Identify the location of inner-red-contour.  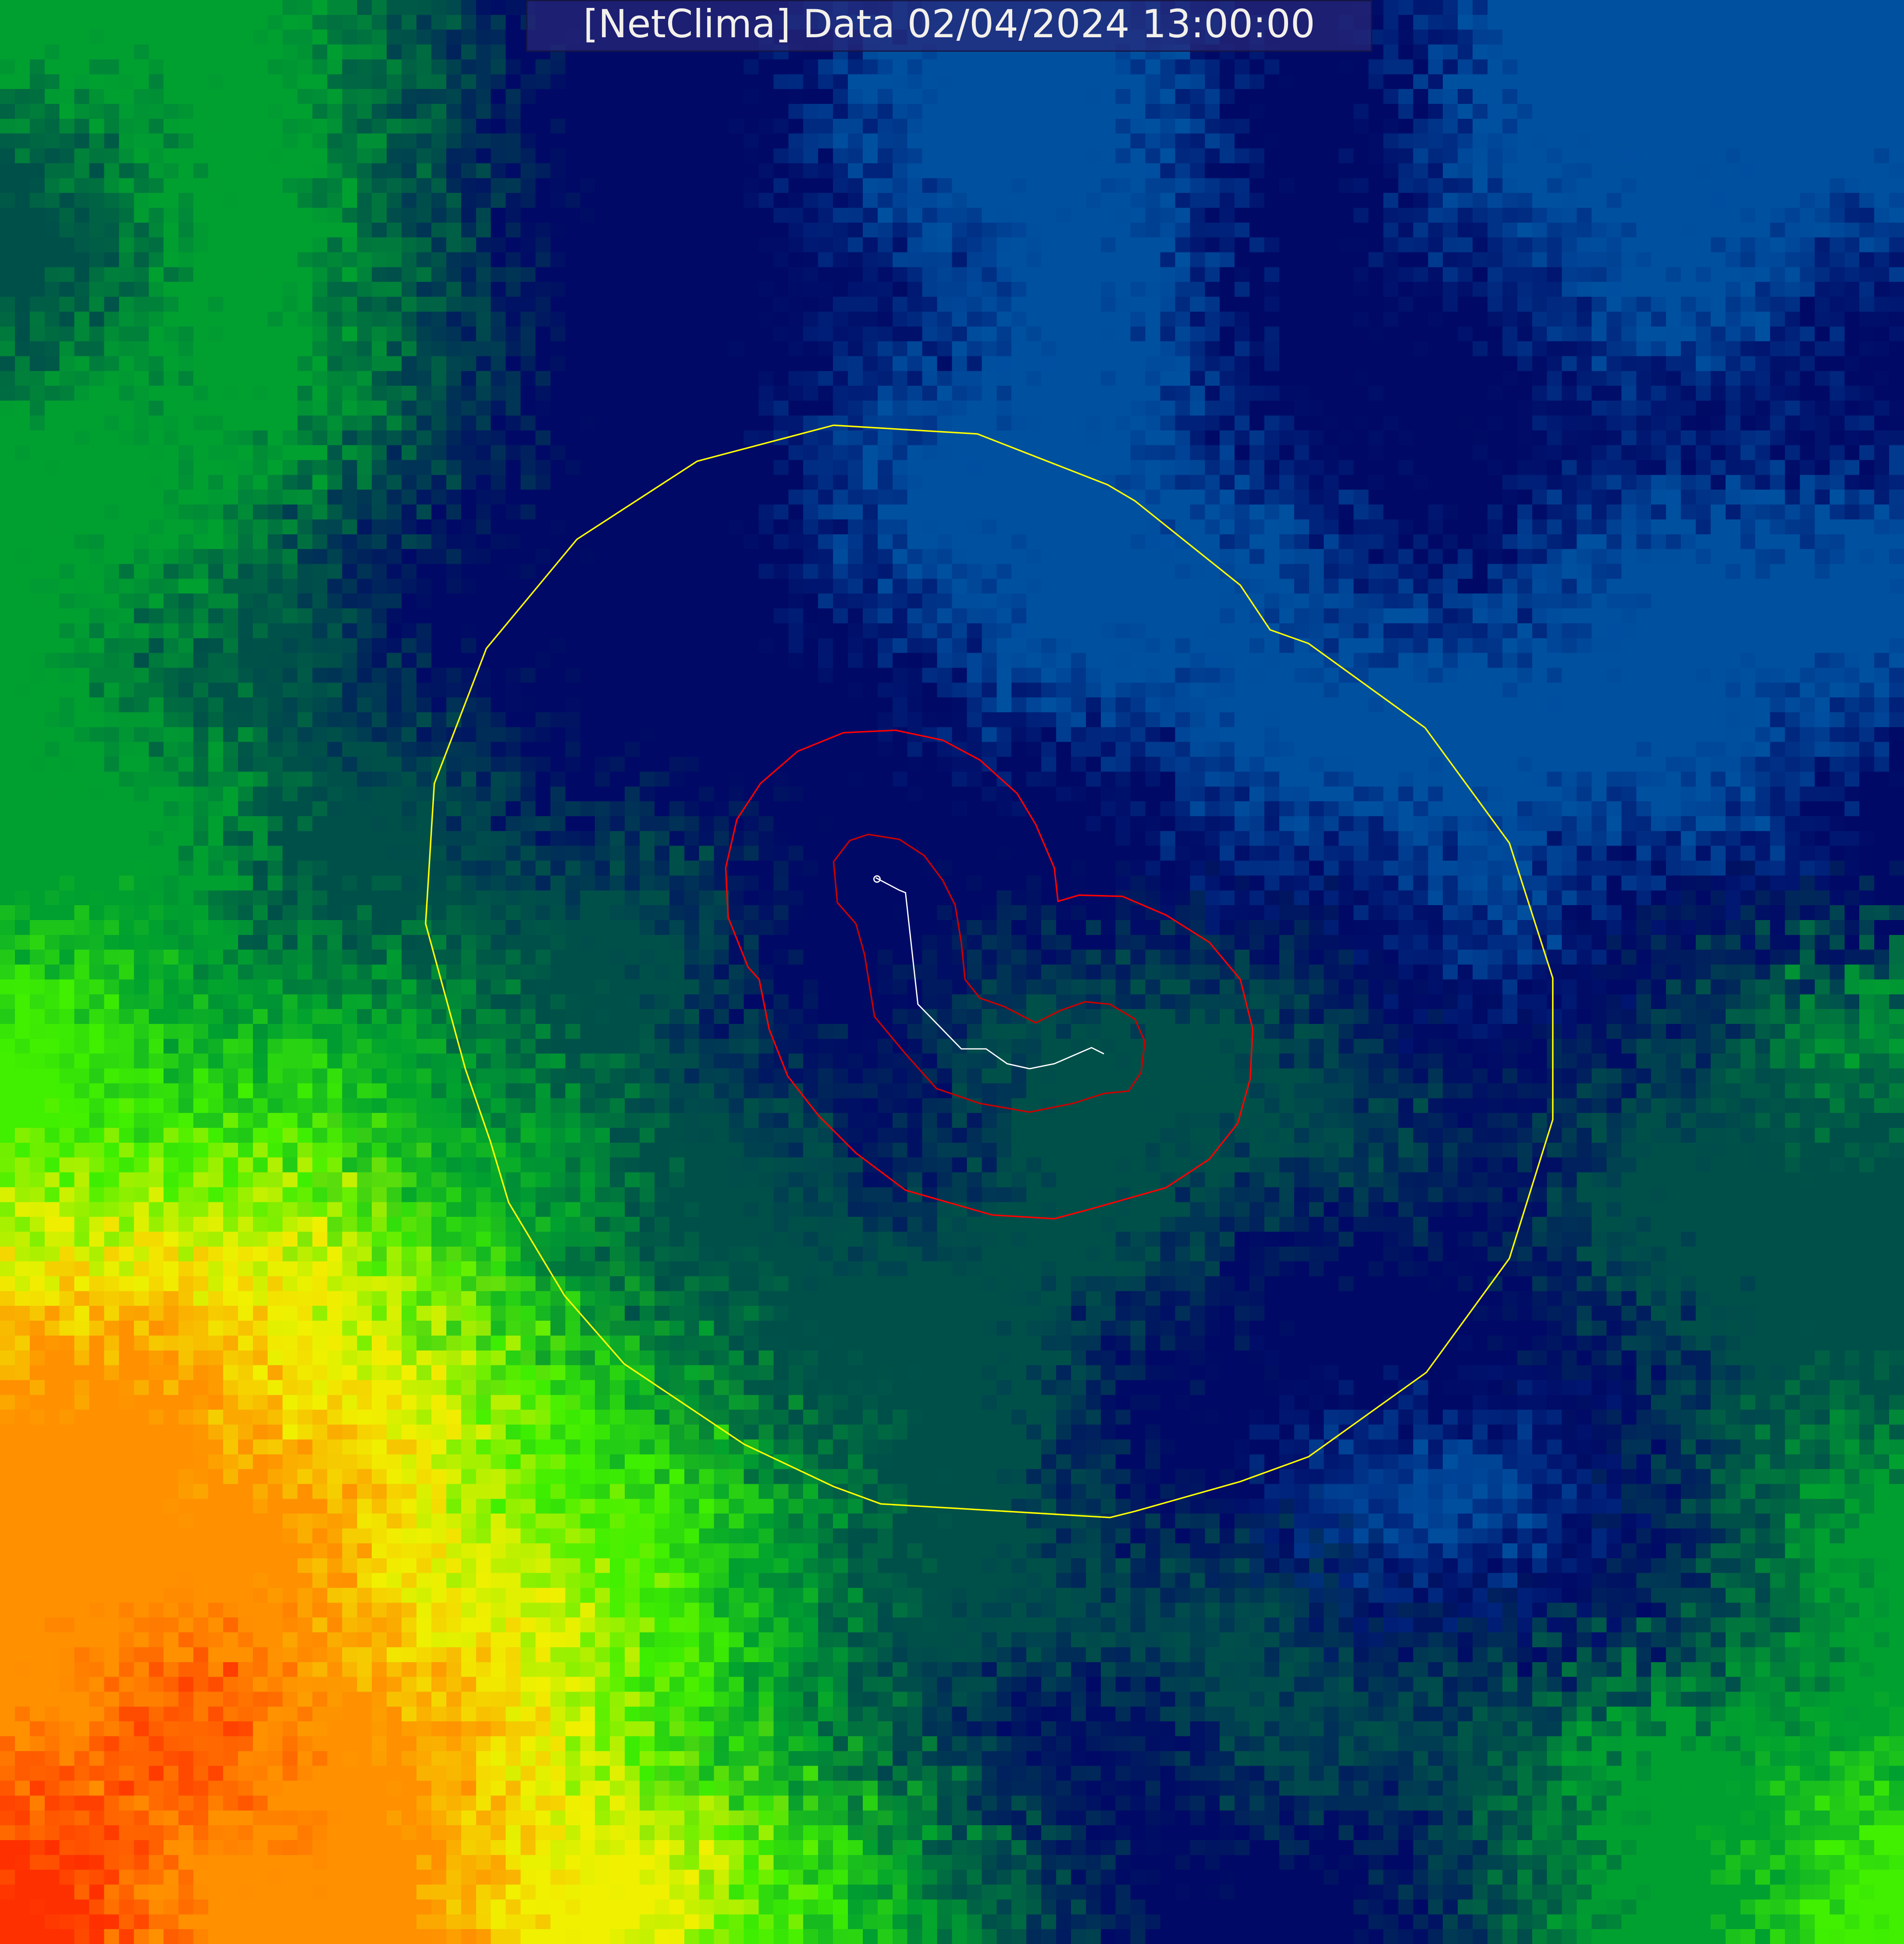
(989, 973).